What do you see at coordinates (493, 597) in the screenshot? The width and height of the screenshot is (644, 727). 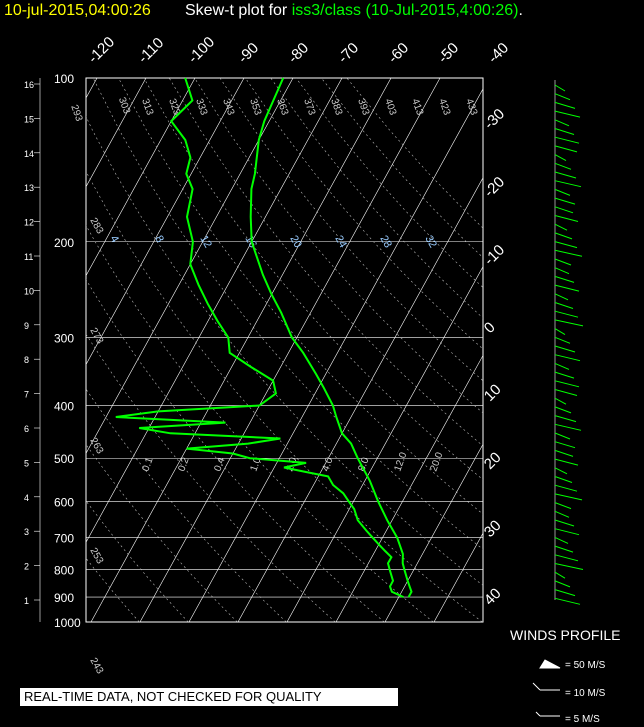 I see `temp-right-label: 40` at bounding box center [493, 597].